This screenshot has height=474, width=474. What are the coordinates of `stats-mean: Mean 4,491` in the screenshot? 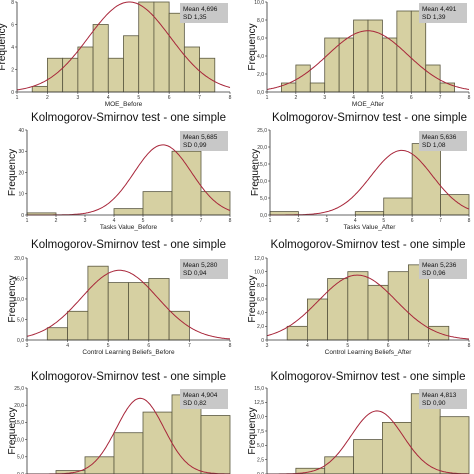 It's located at (439, 9).